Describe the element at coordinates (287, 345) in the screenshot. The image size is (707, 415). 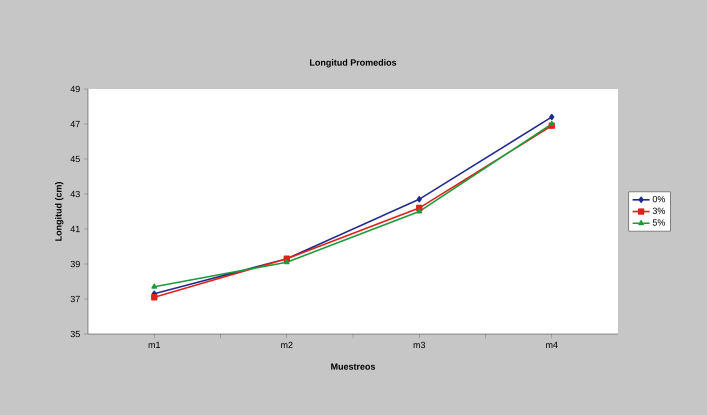
I see `x-tick-label: m2` at that location.